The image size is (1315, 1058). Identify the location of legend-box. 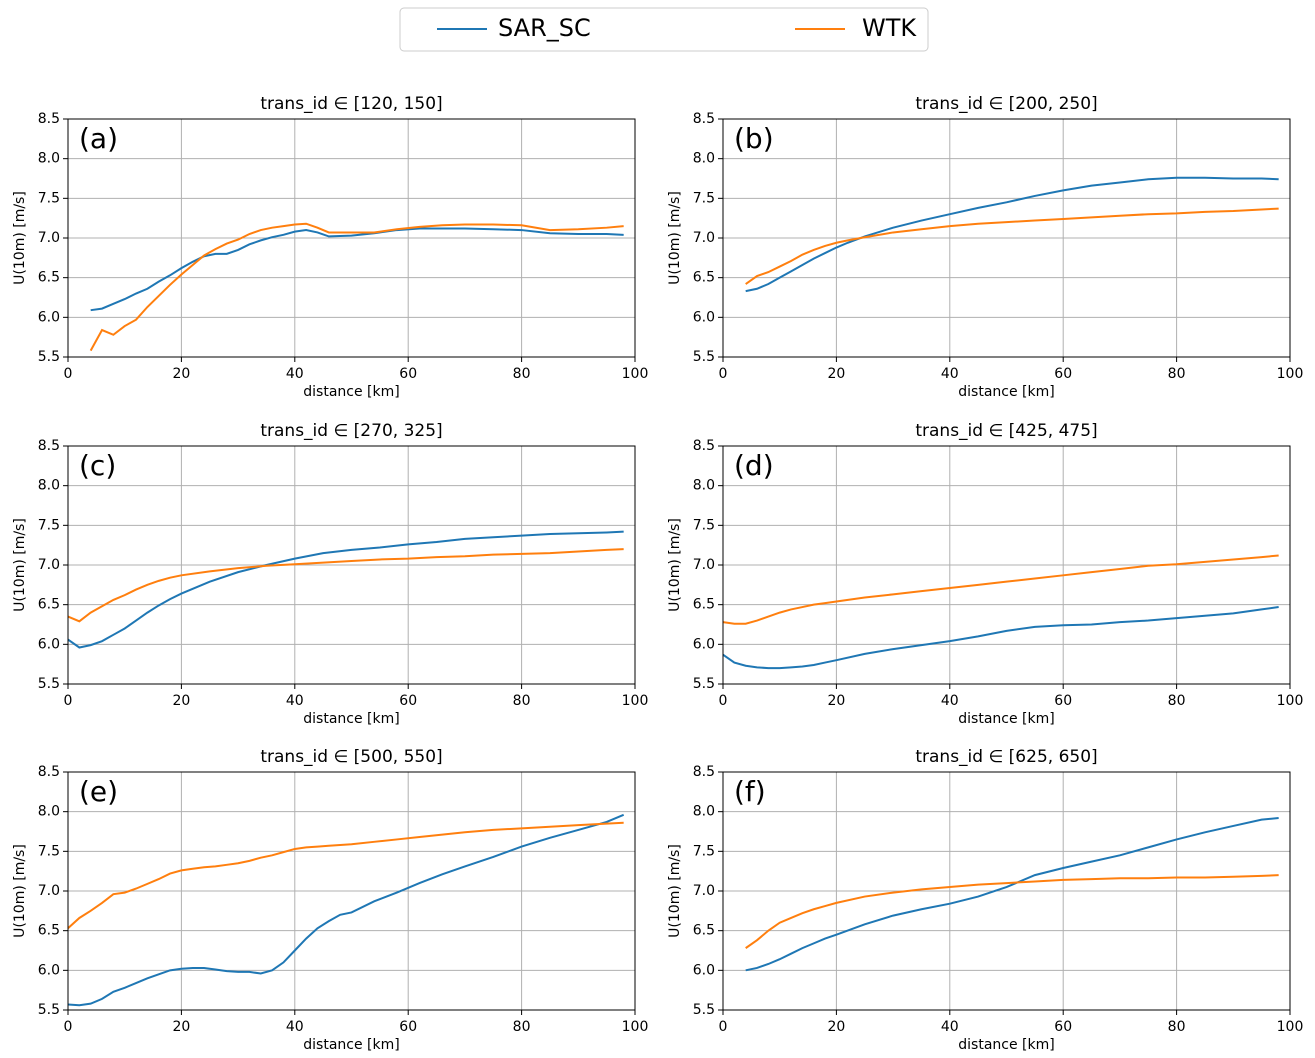
(664, 29).